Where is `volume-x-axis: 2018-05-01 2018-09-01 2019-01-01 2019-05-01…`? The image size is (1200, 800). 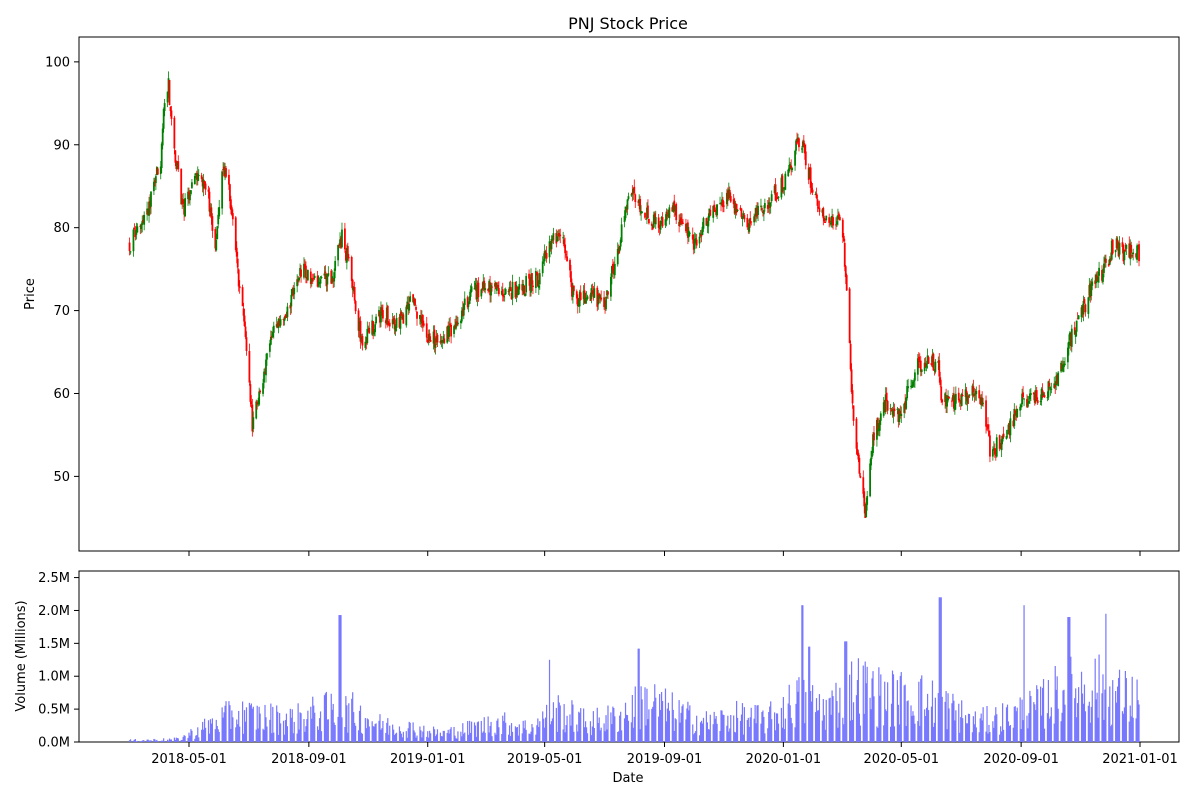
volume-x-axis: 2018-05-01 2018-09-01 2019-01-01 2019-05-01… is located at coordinates (664, 754).